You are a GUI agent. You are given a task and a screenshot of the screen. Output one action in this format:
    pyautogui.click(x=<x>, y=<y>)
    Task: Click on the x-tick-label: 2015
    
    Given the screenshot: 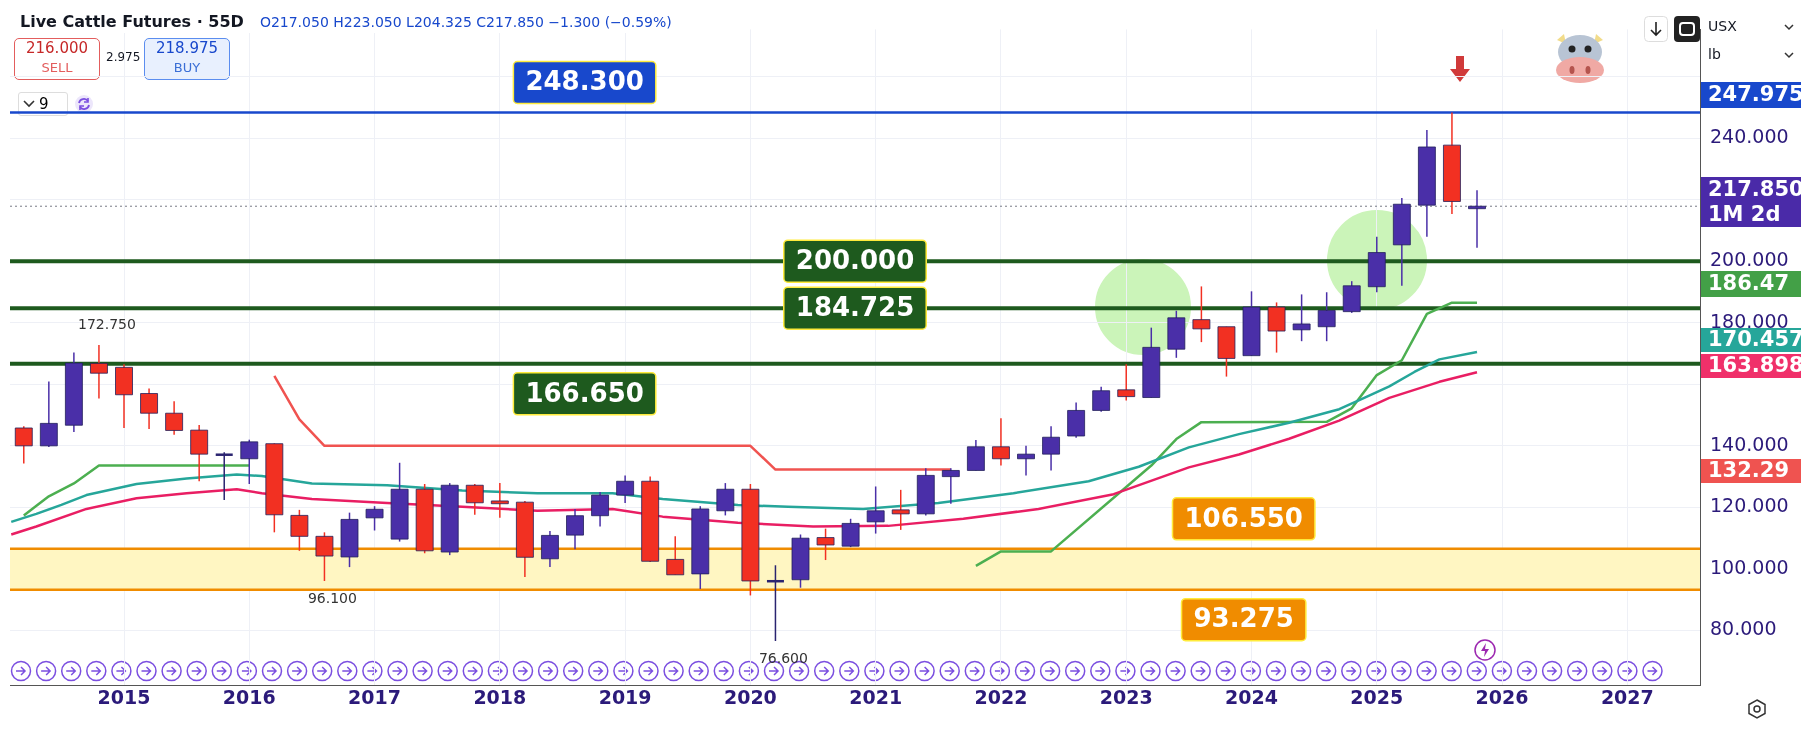 What is the action you would take?
    pyautogui.click(x=124, y=697)
    